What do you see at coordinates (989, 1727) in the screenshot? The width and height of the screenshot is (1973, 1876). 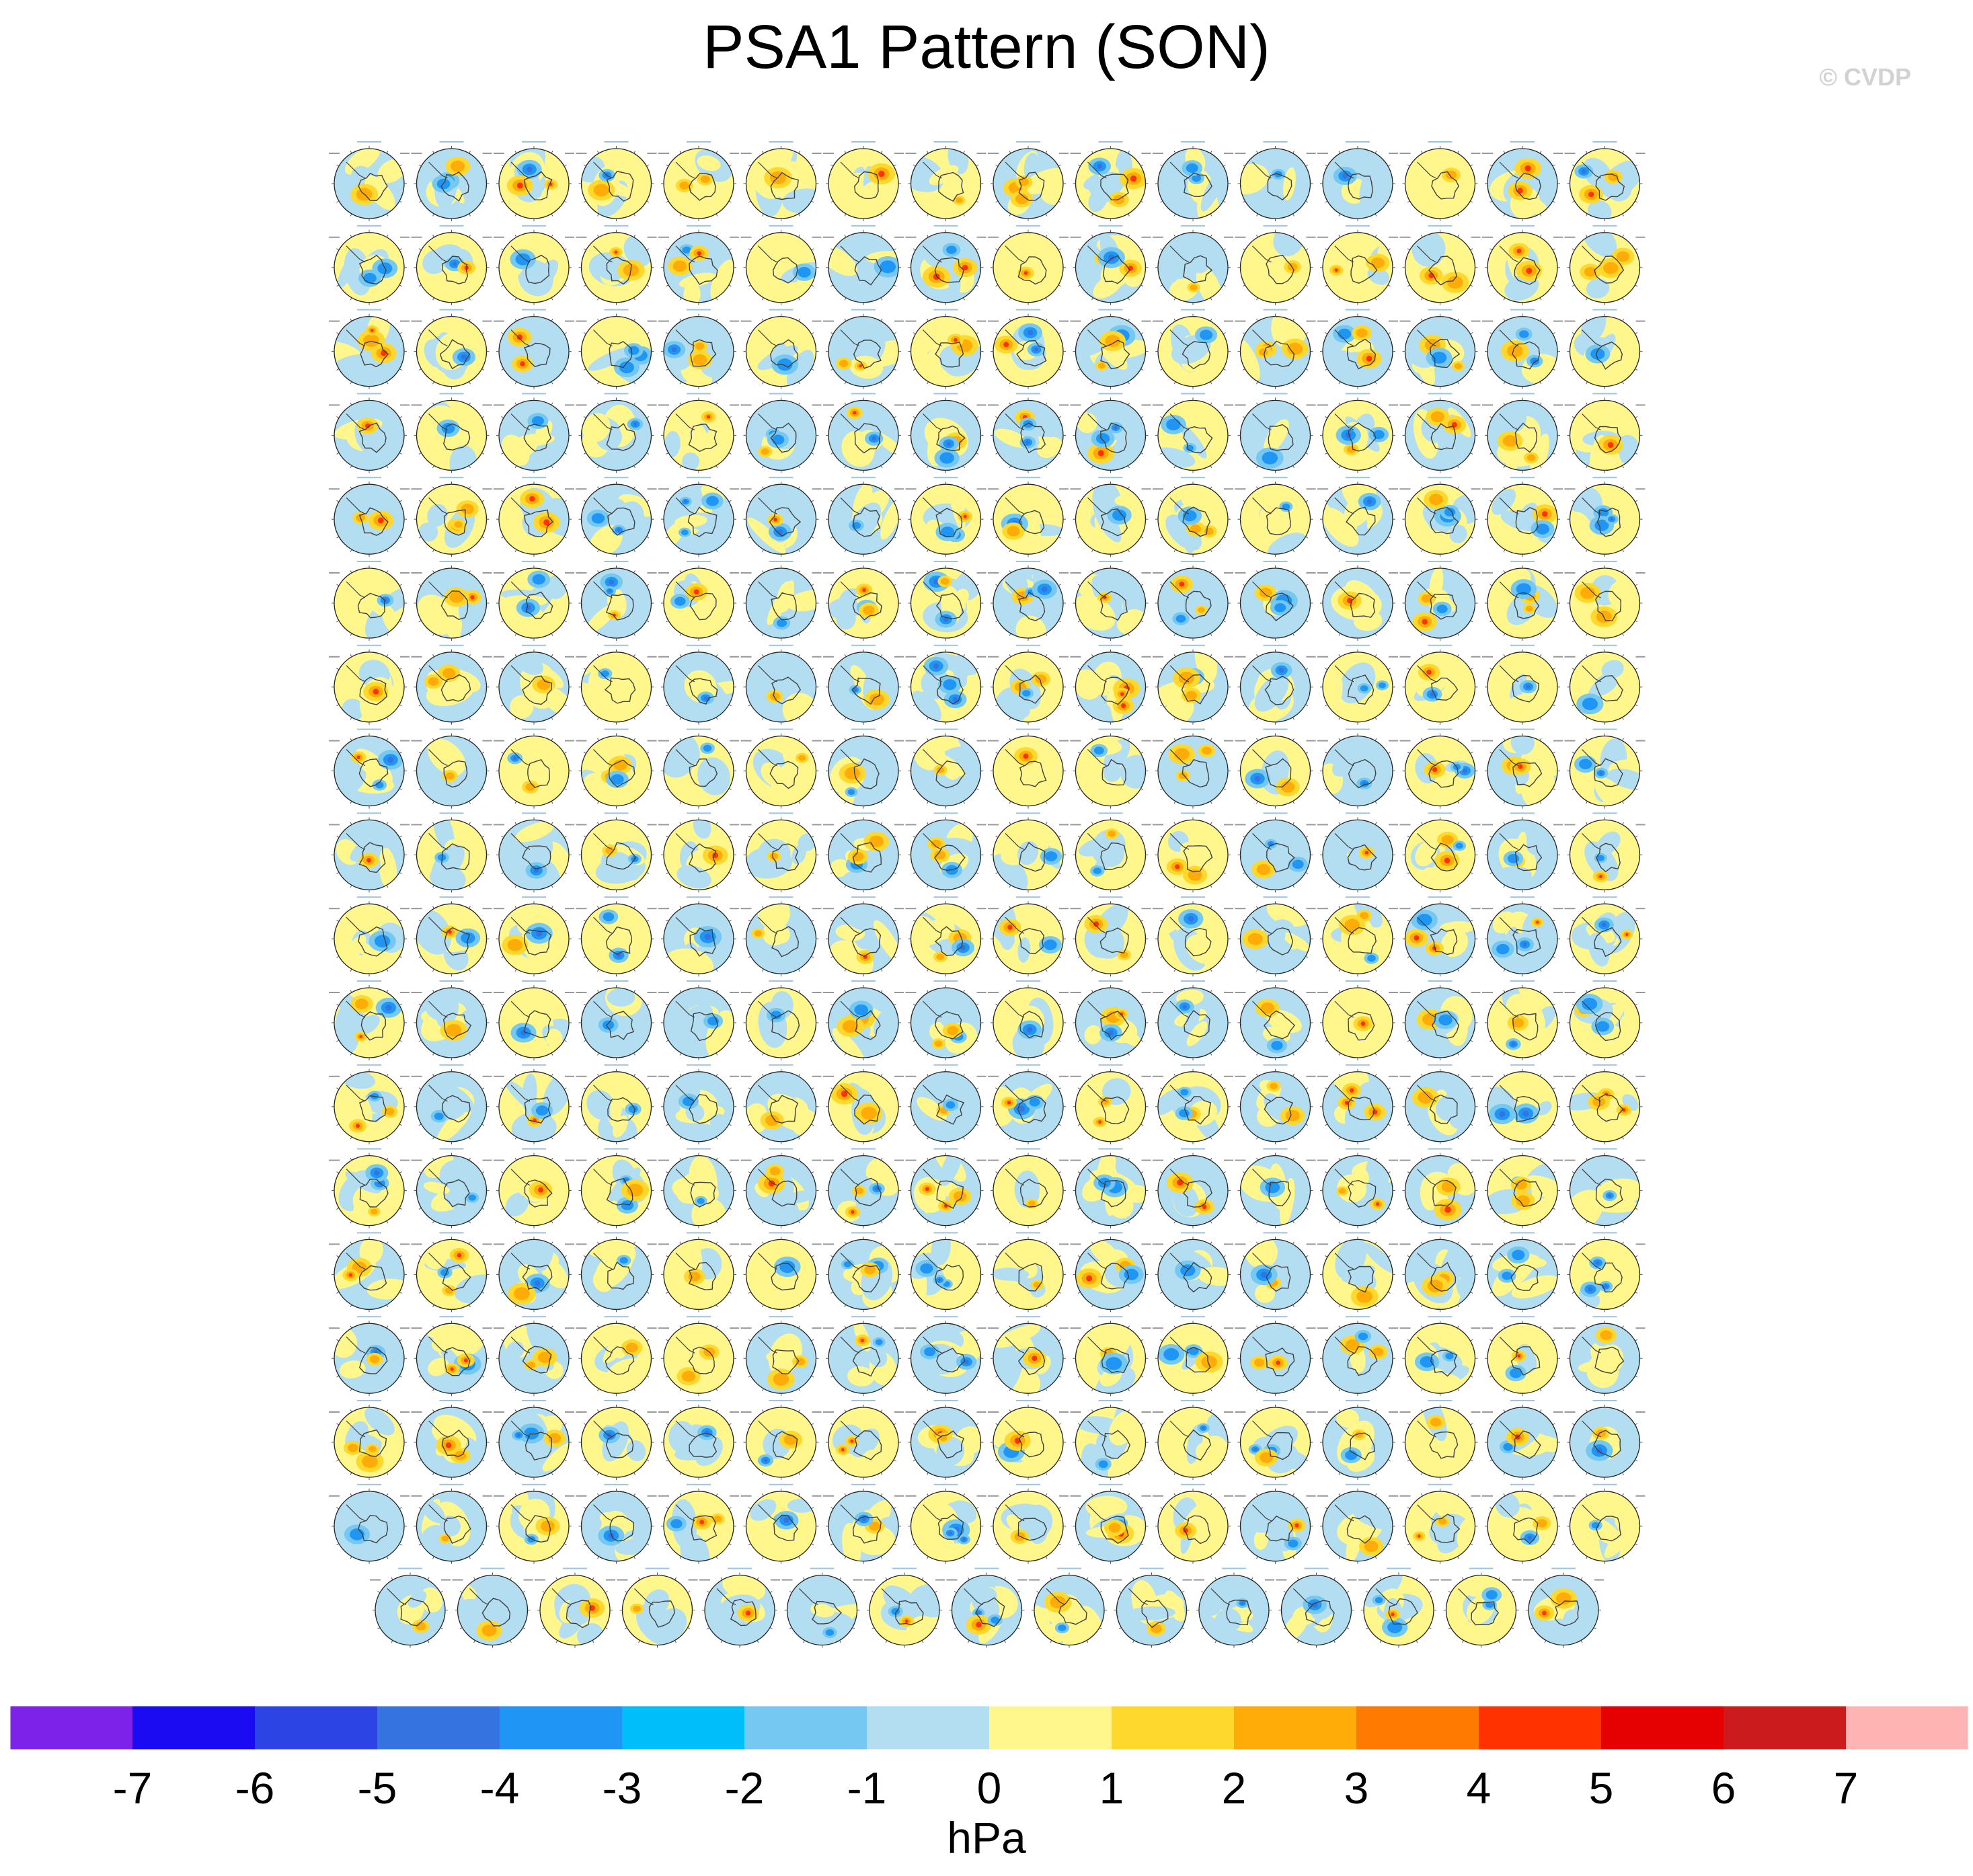 I see `colorbar-frame` at bounding box center [989, 1727].